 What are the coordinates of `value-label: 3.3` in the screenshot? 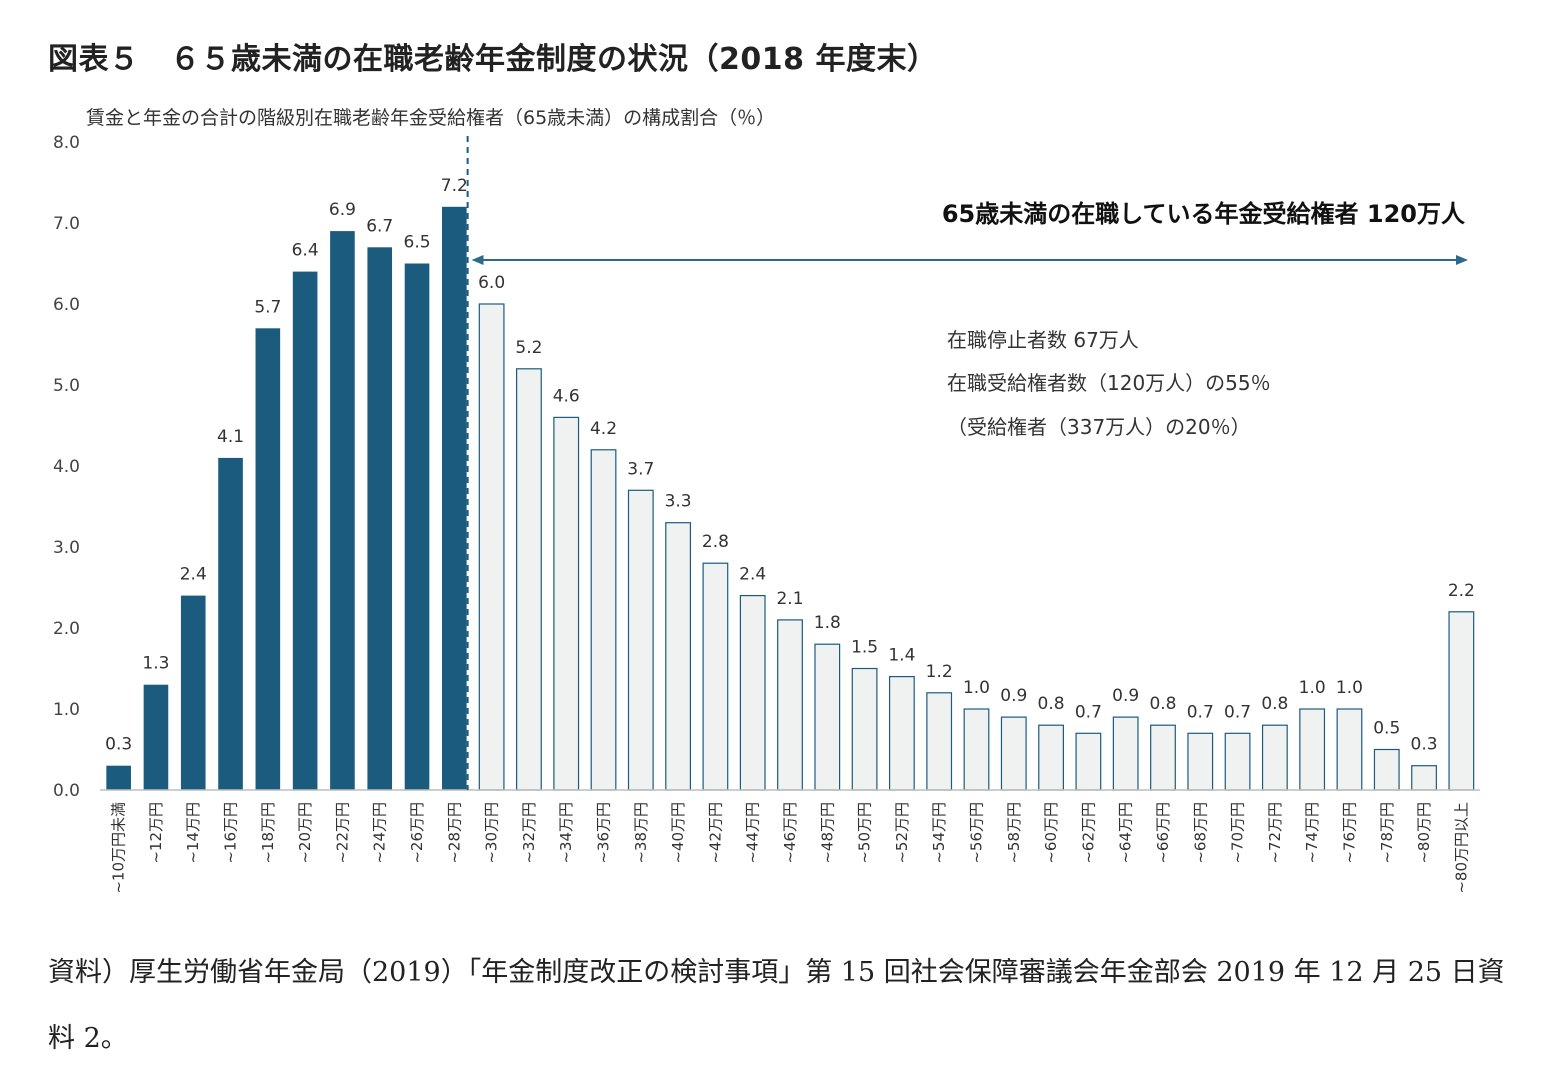 It's located at (678, 502).